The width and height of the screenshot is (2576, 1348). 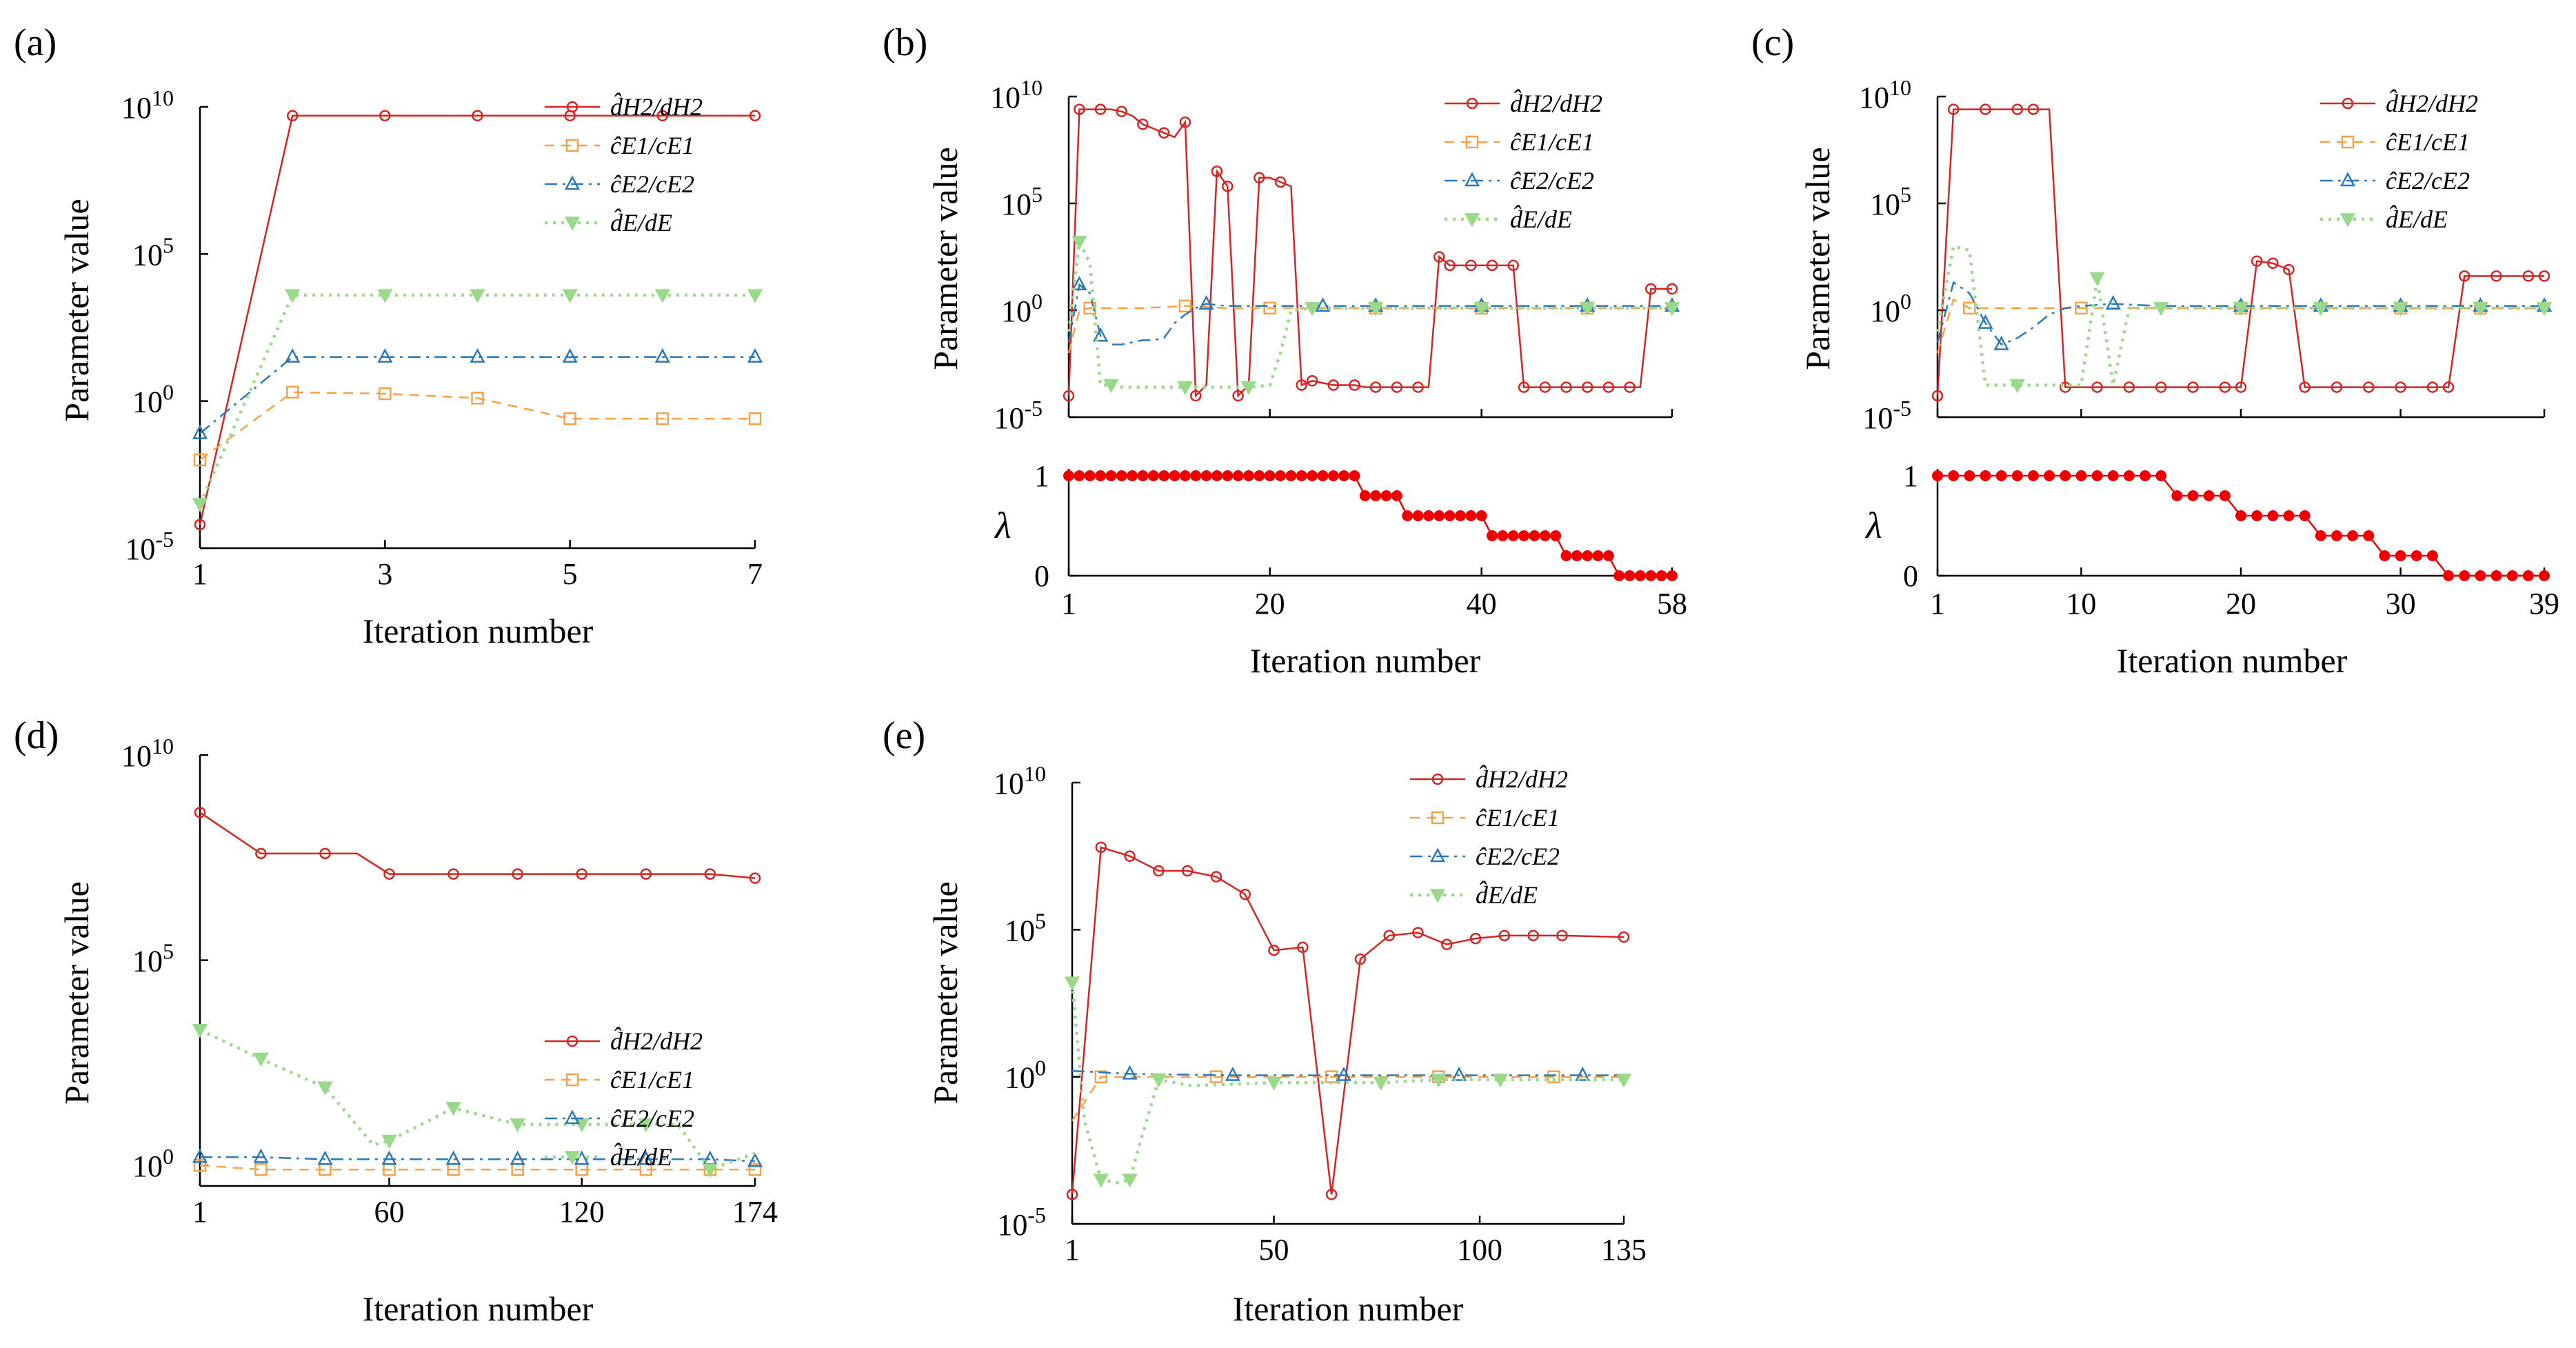 What do you see at coordinates (477, 1167) in the screenshot?
I see `series-line-e1` at bounding box center [477, 1167].